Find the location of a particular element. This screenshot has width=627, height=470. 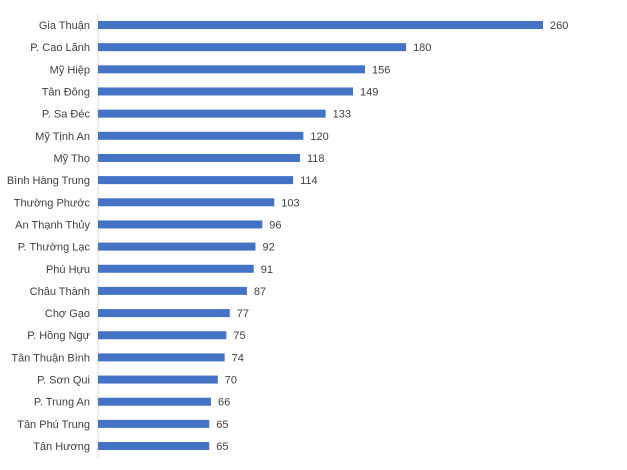

category-tick-label: Châu Thành is located at coordinates (60, 292).